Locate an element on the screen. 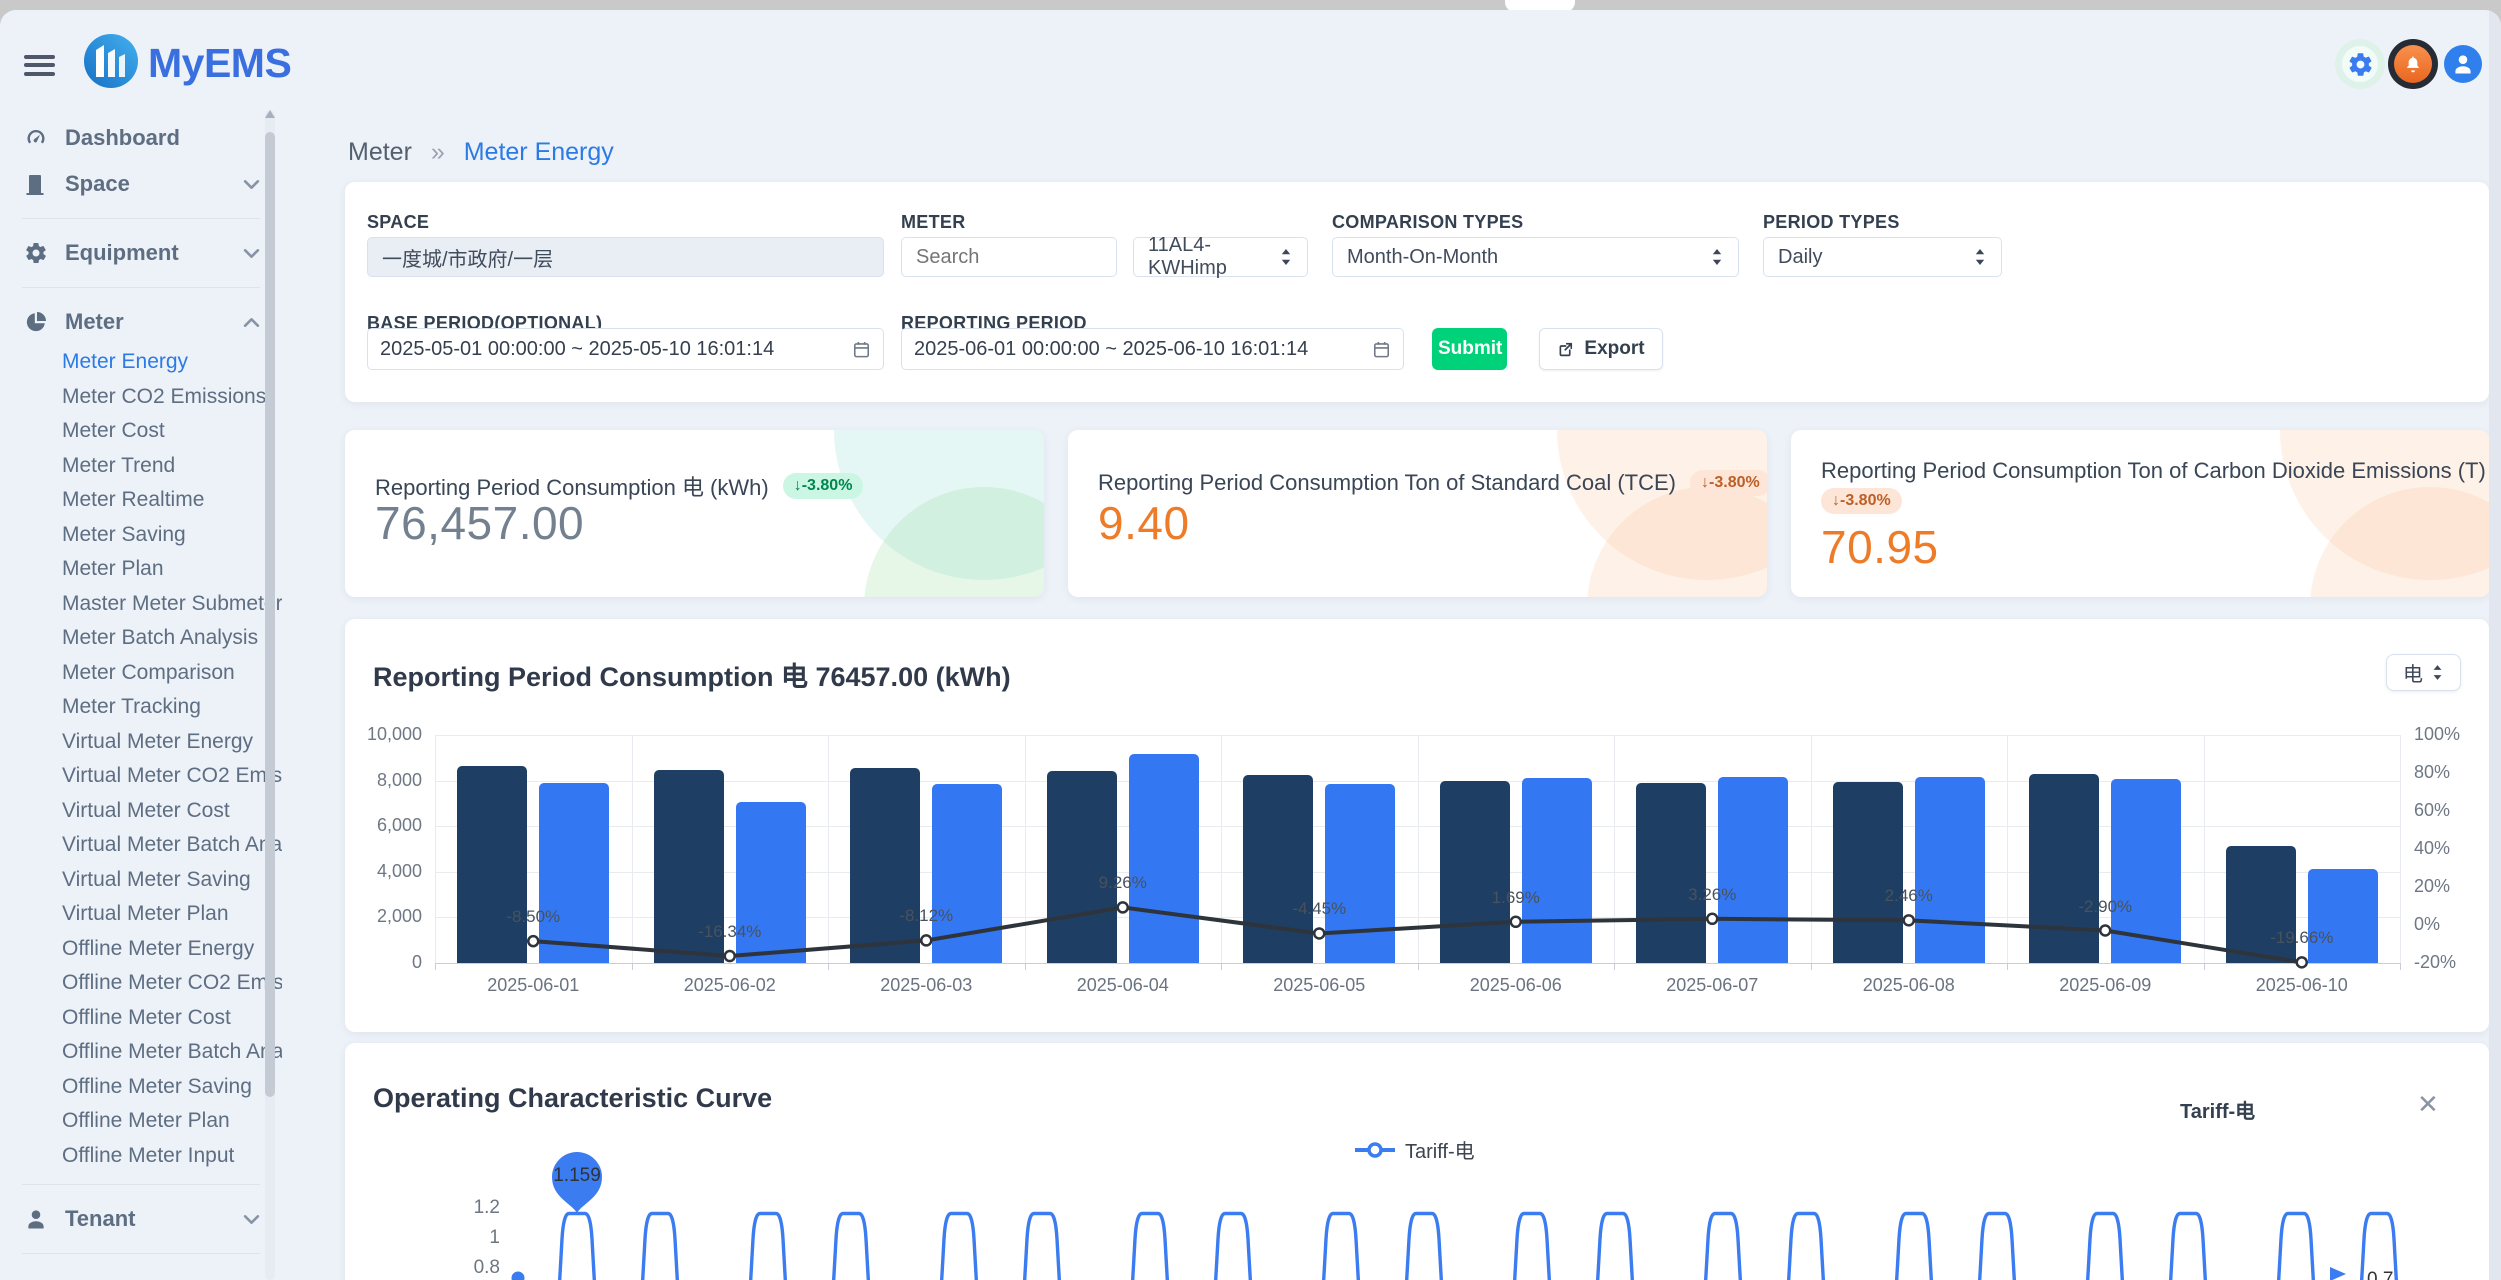  page-scrollbar is located at coordinates (2495, 645).